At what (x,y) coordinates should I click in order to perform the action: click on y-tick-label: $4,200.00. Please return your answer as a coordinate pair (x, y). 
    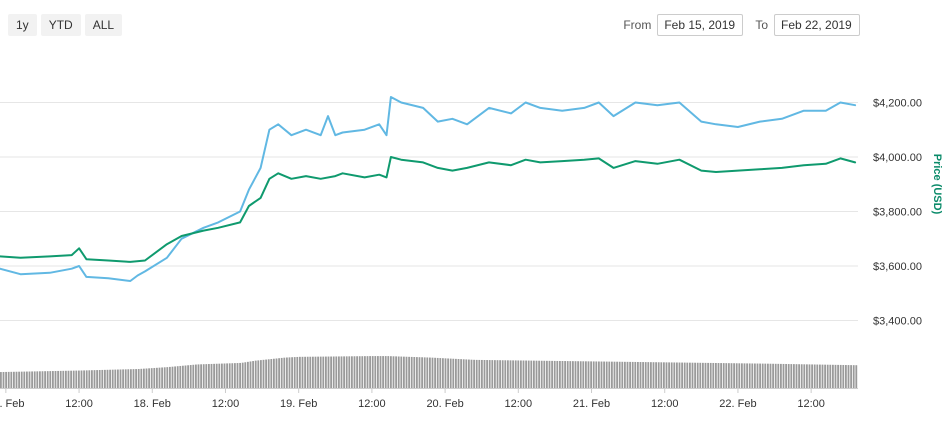
    Looking at the image, I should click on (897, 103).